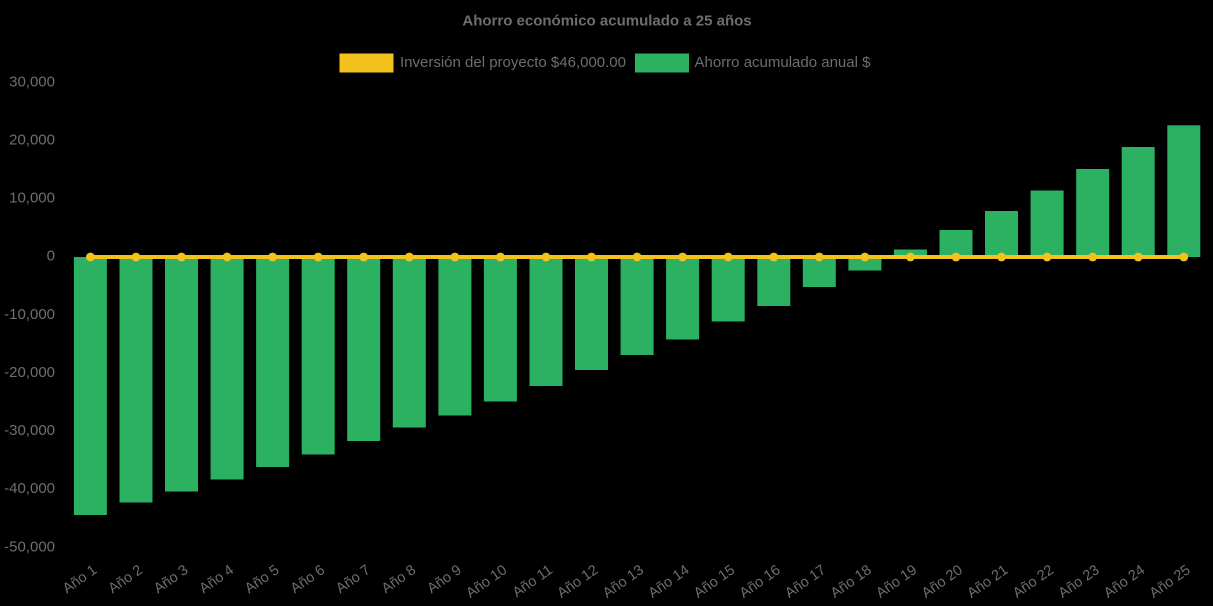  What do you see at coordinates (29, 488) in the screenshot?
I see `svg-text: -40,000` at bounding box center [29, 488].